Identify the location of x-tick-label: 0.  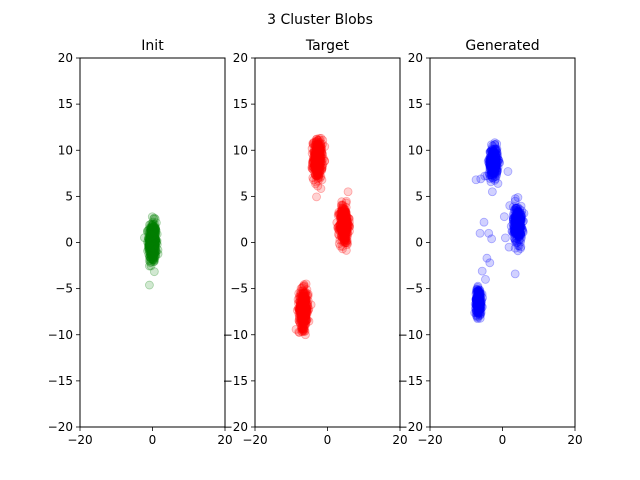
(503, 440).